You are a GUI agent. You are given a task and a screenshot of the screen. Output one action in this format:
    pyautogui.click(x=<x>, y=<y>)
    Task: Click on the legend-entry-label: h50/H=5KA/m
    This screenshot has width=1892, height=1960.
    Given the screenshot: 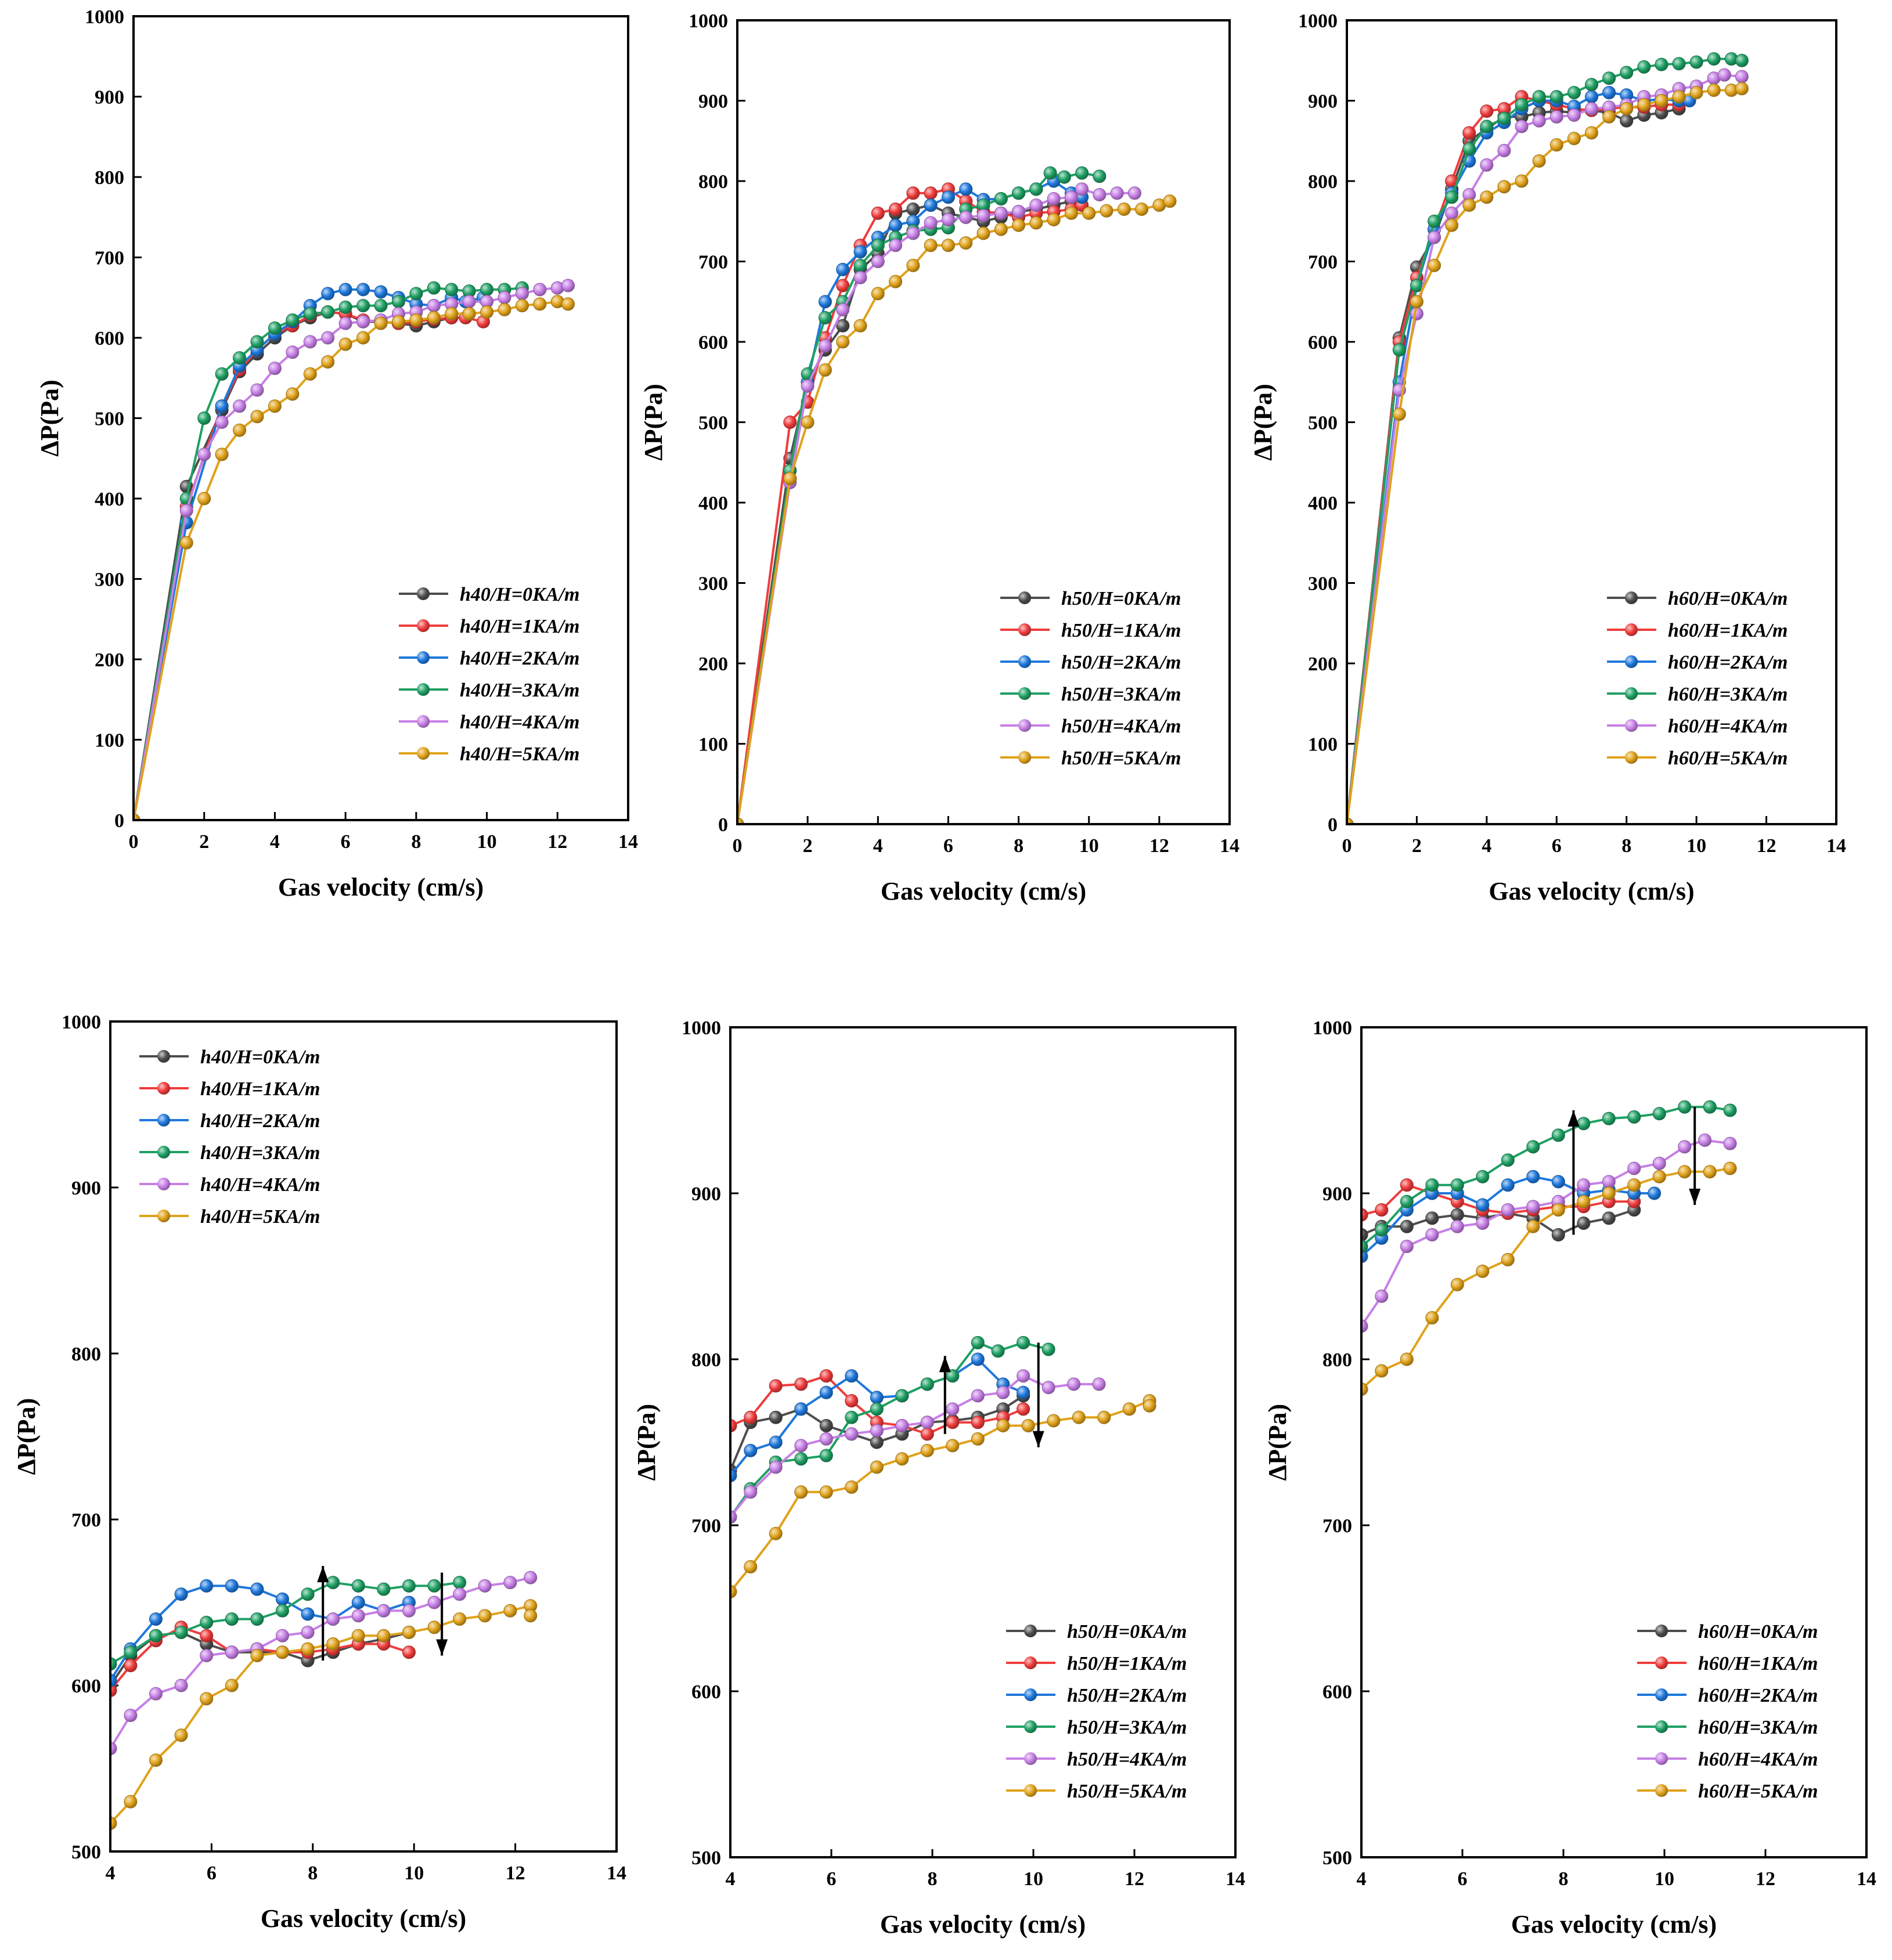 What is the action you would take?
    pyautogui.click(x=1127, y=1791)
    